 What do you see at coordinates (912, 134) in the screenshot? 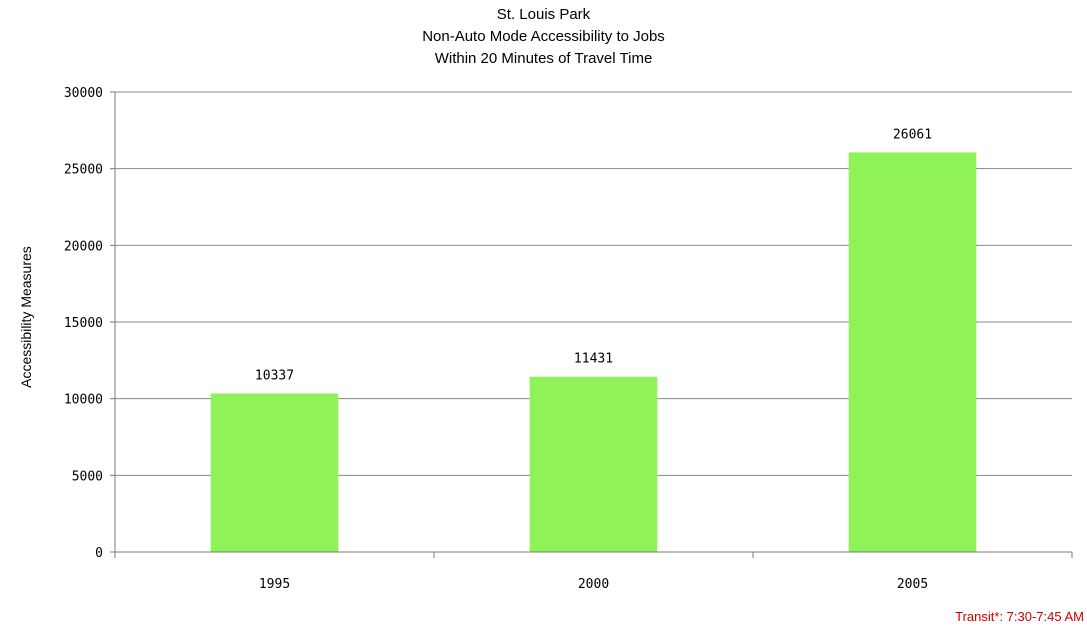
I see `data-label: 26061` at bounding box center [912, 134].